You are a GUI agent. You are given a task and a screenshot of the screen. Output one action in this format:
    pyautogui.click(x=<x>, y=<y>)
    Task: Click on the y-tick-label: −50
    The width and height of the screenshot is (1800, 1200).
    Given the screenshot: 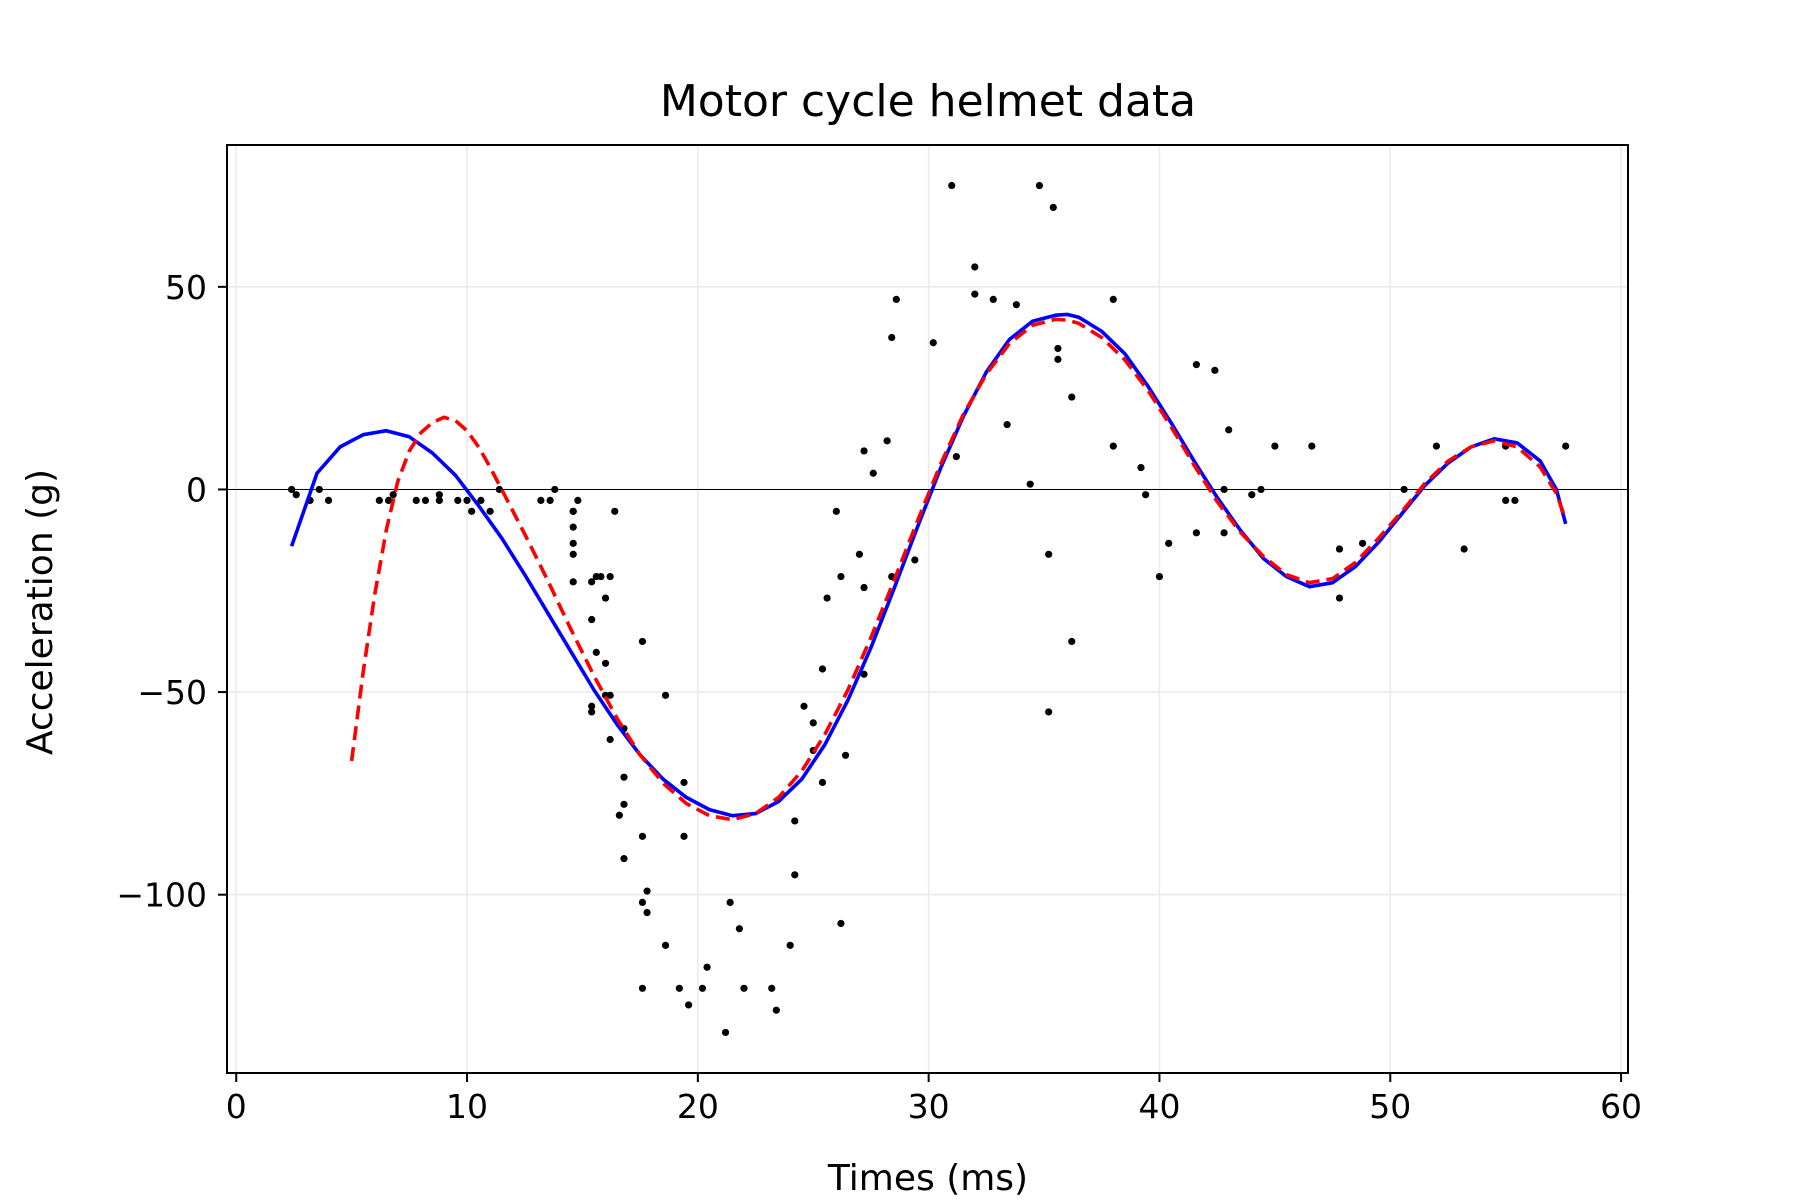 What is the action you would take?
    pyautogui.click(x=172, y=692)
    